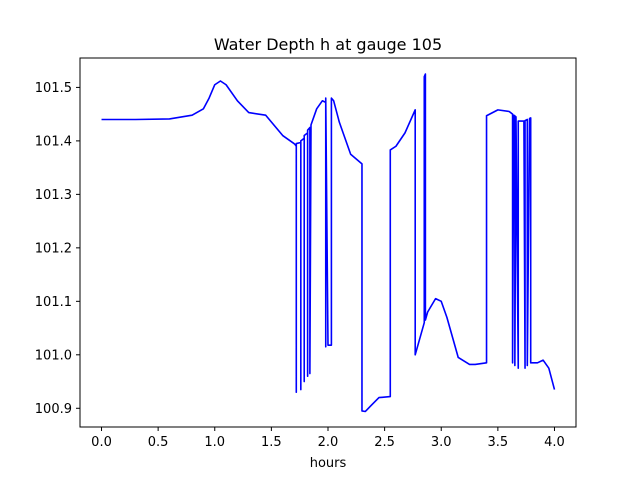 This screenshot has width=640, height=480. Describe the element at coordinates (53, 409) in the screenshot. I see `y-tick-label: 100.9` at that location.